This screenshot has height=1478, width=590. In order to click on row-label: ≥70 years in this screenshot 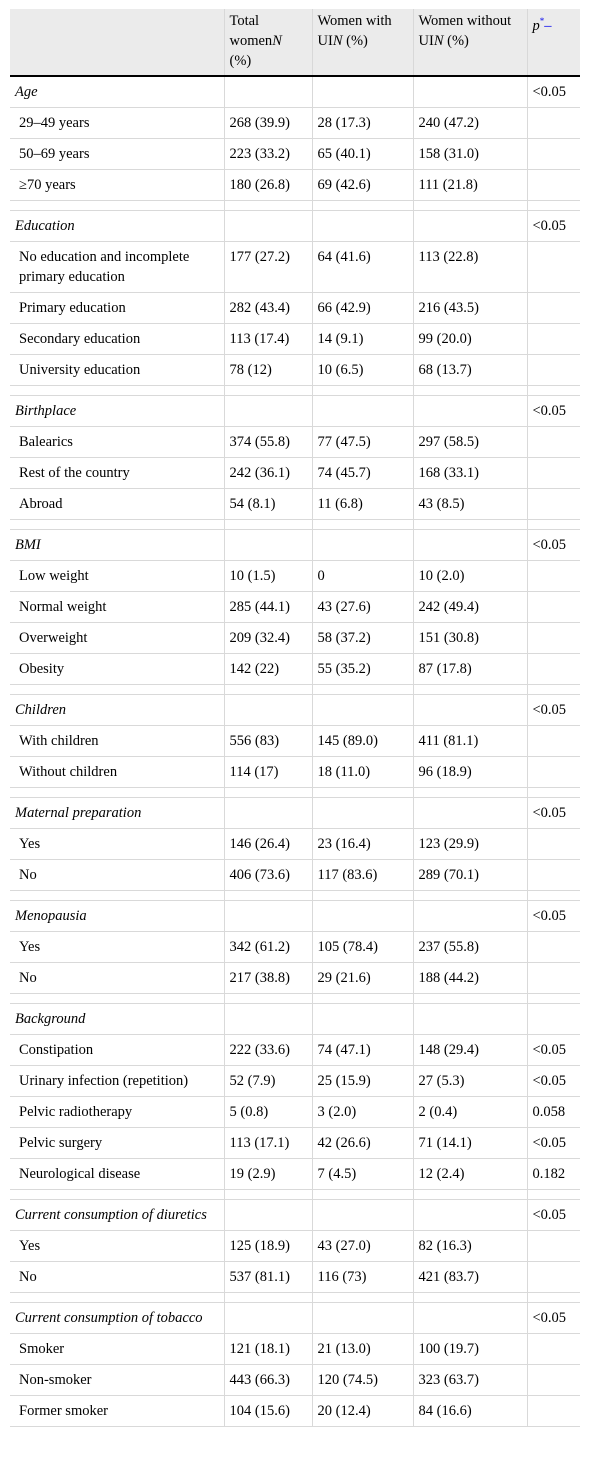, I will do `click(117, 185)`.